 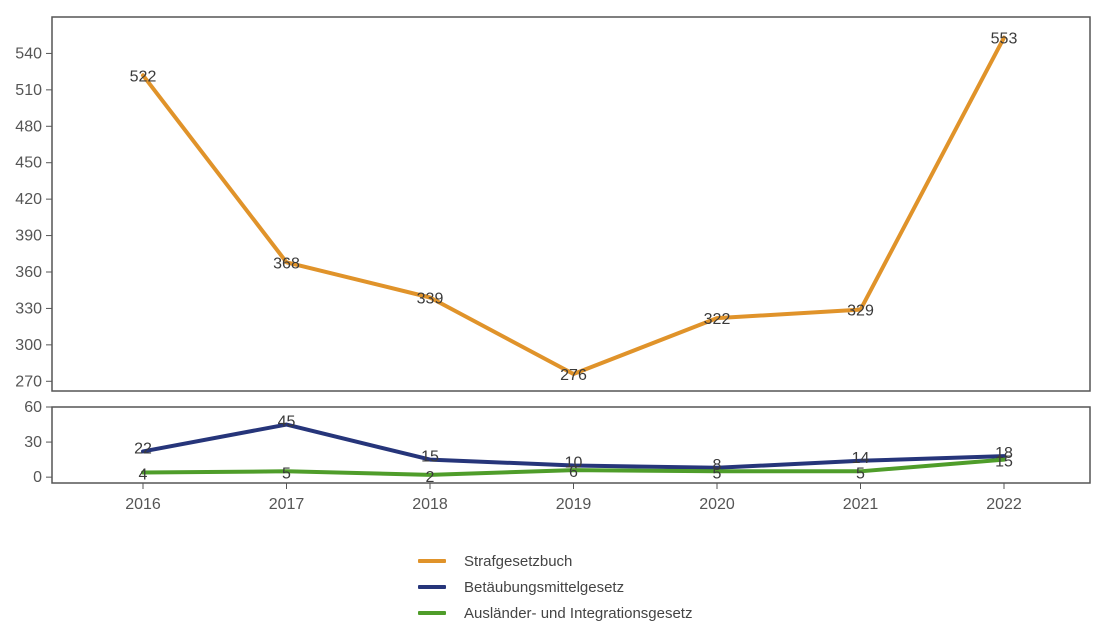 What do you see at coordinates (28, 199) in the screenshot?
I see `y-tick-label: 420` at bounding box center [28, 199].